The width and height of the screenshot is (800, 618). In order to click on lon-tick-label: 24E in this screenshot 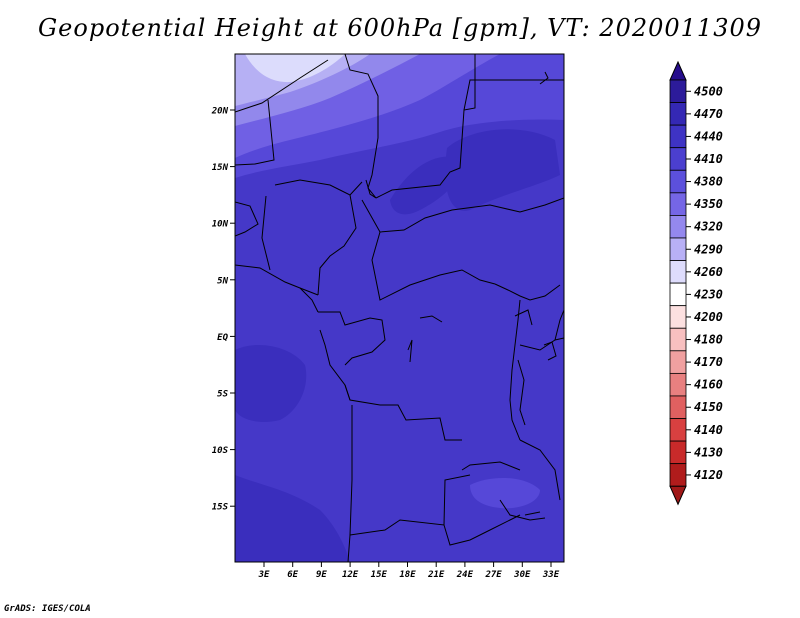, I will do `click(465, 575)`.